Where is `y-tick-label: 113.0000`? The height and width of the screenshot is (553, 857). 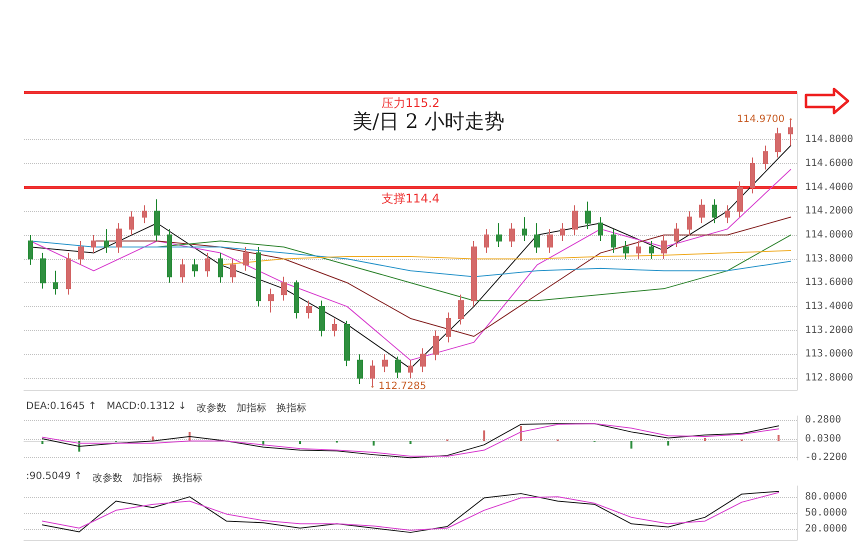 y-tick-label: 113.0000 is located at coordinates (829, 354).